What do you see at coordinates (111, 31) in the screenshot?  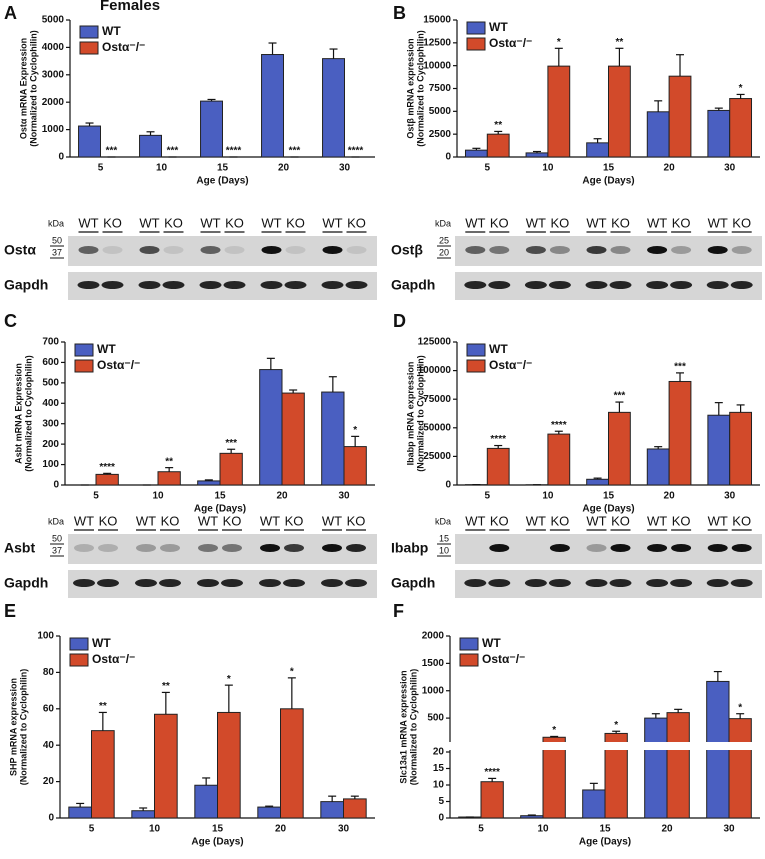 I see `legend-label: WT` at bounding box center [111, 31].